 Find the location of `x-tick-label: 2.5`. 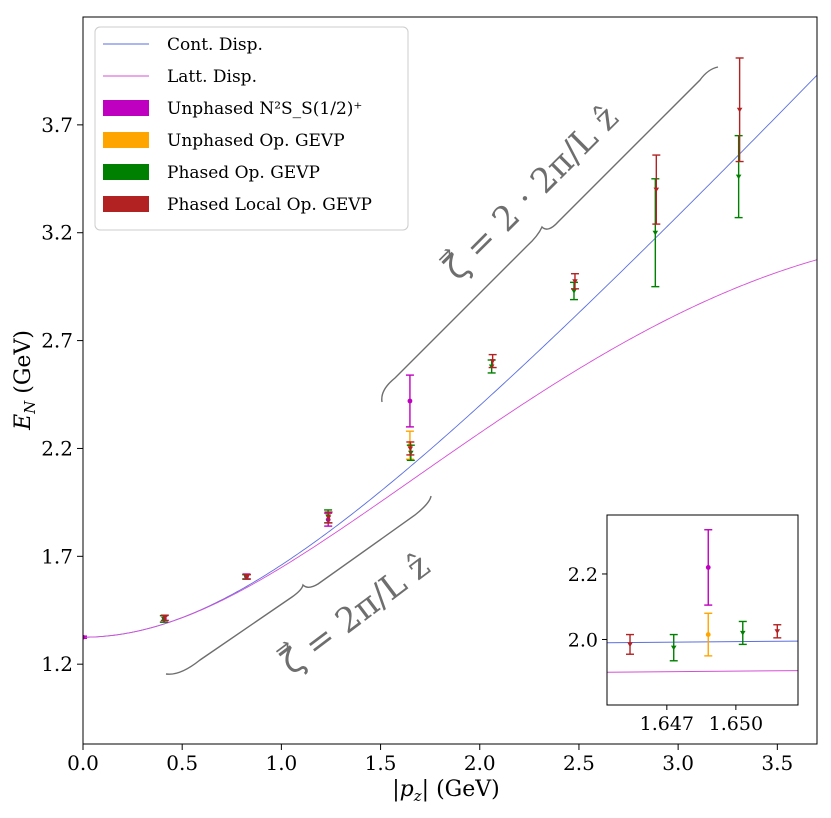

x-tick-label: 2.5 is located at coordinates (579, 763).